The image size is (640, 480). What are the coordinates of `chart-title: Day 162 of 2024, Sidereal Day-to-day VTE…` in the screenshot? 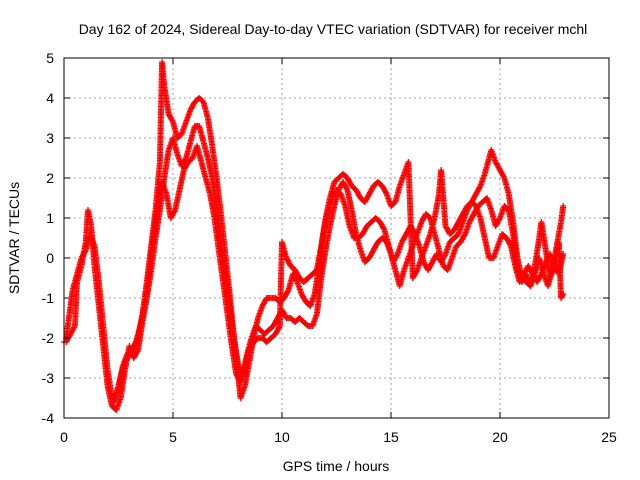 It's located at (333, 29).